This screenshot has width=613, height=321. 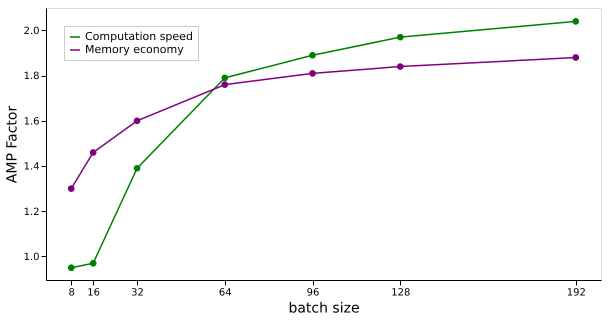 What do you see at coordinates (71, 293) in the screenshot?
I see `x-tick-label: 8` at bounding box center [71, 293].